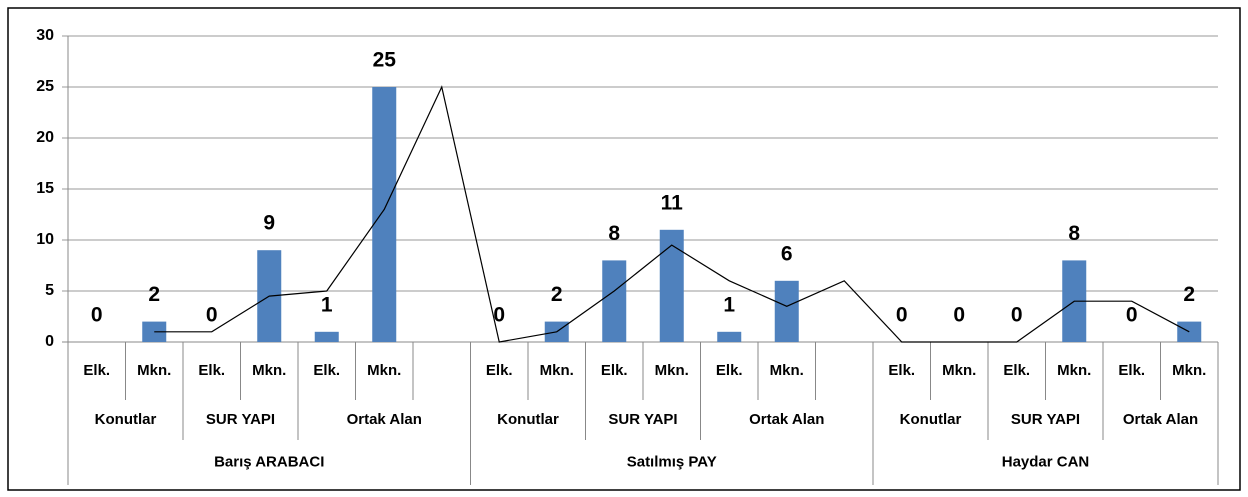  What do you see at coordinates (385, 60) in the screenshot?
I see `data-label: 25` at bounding box center [385, 60].